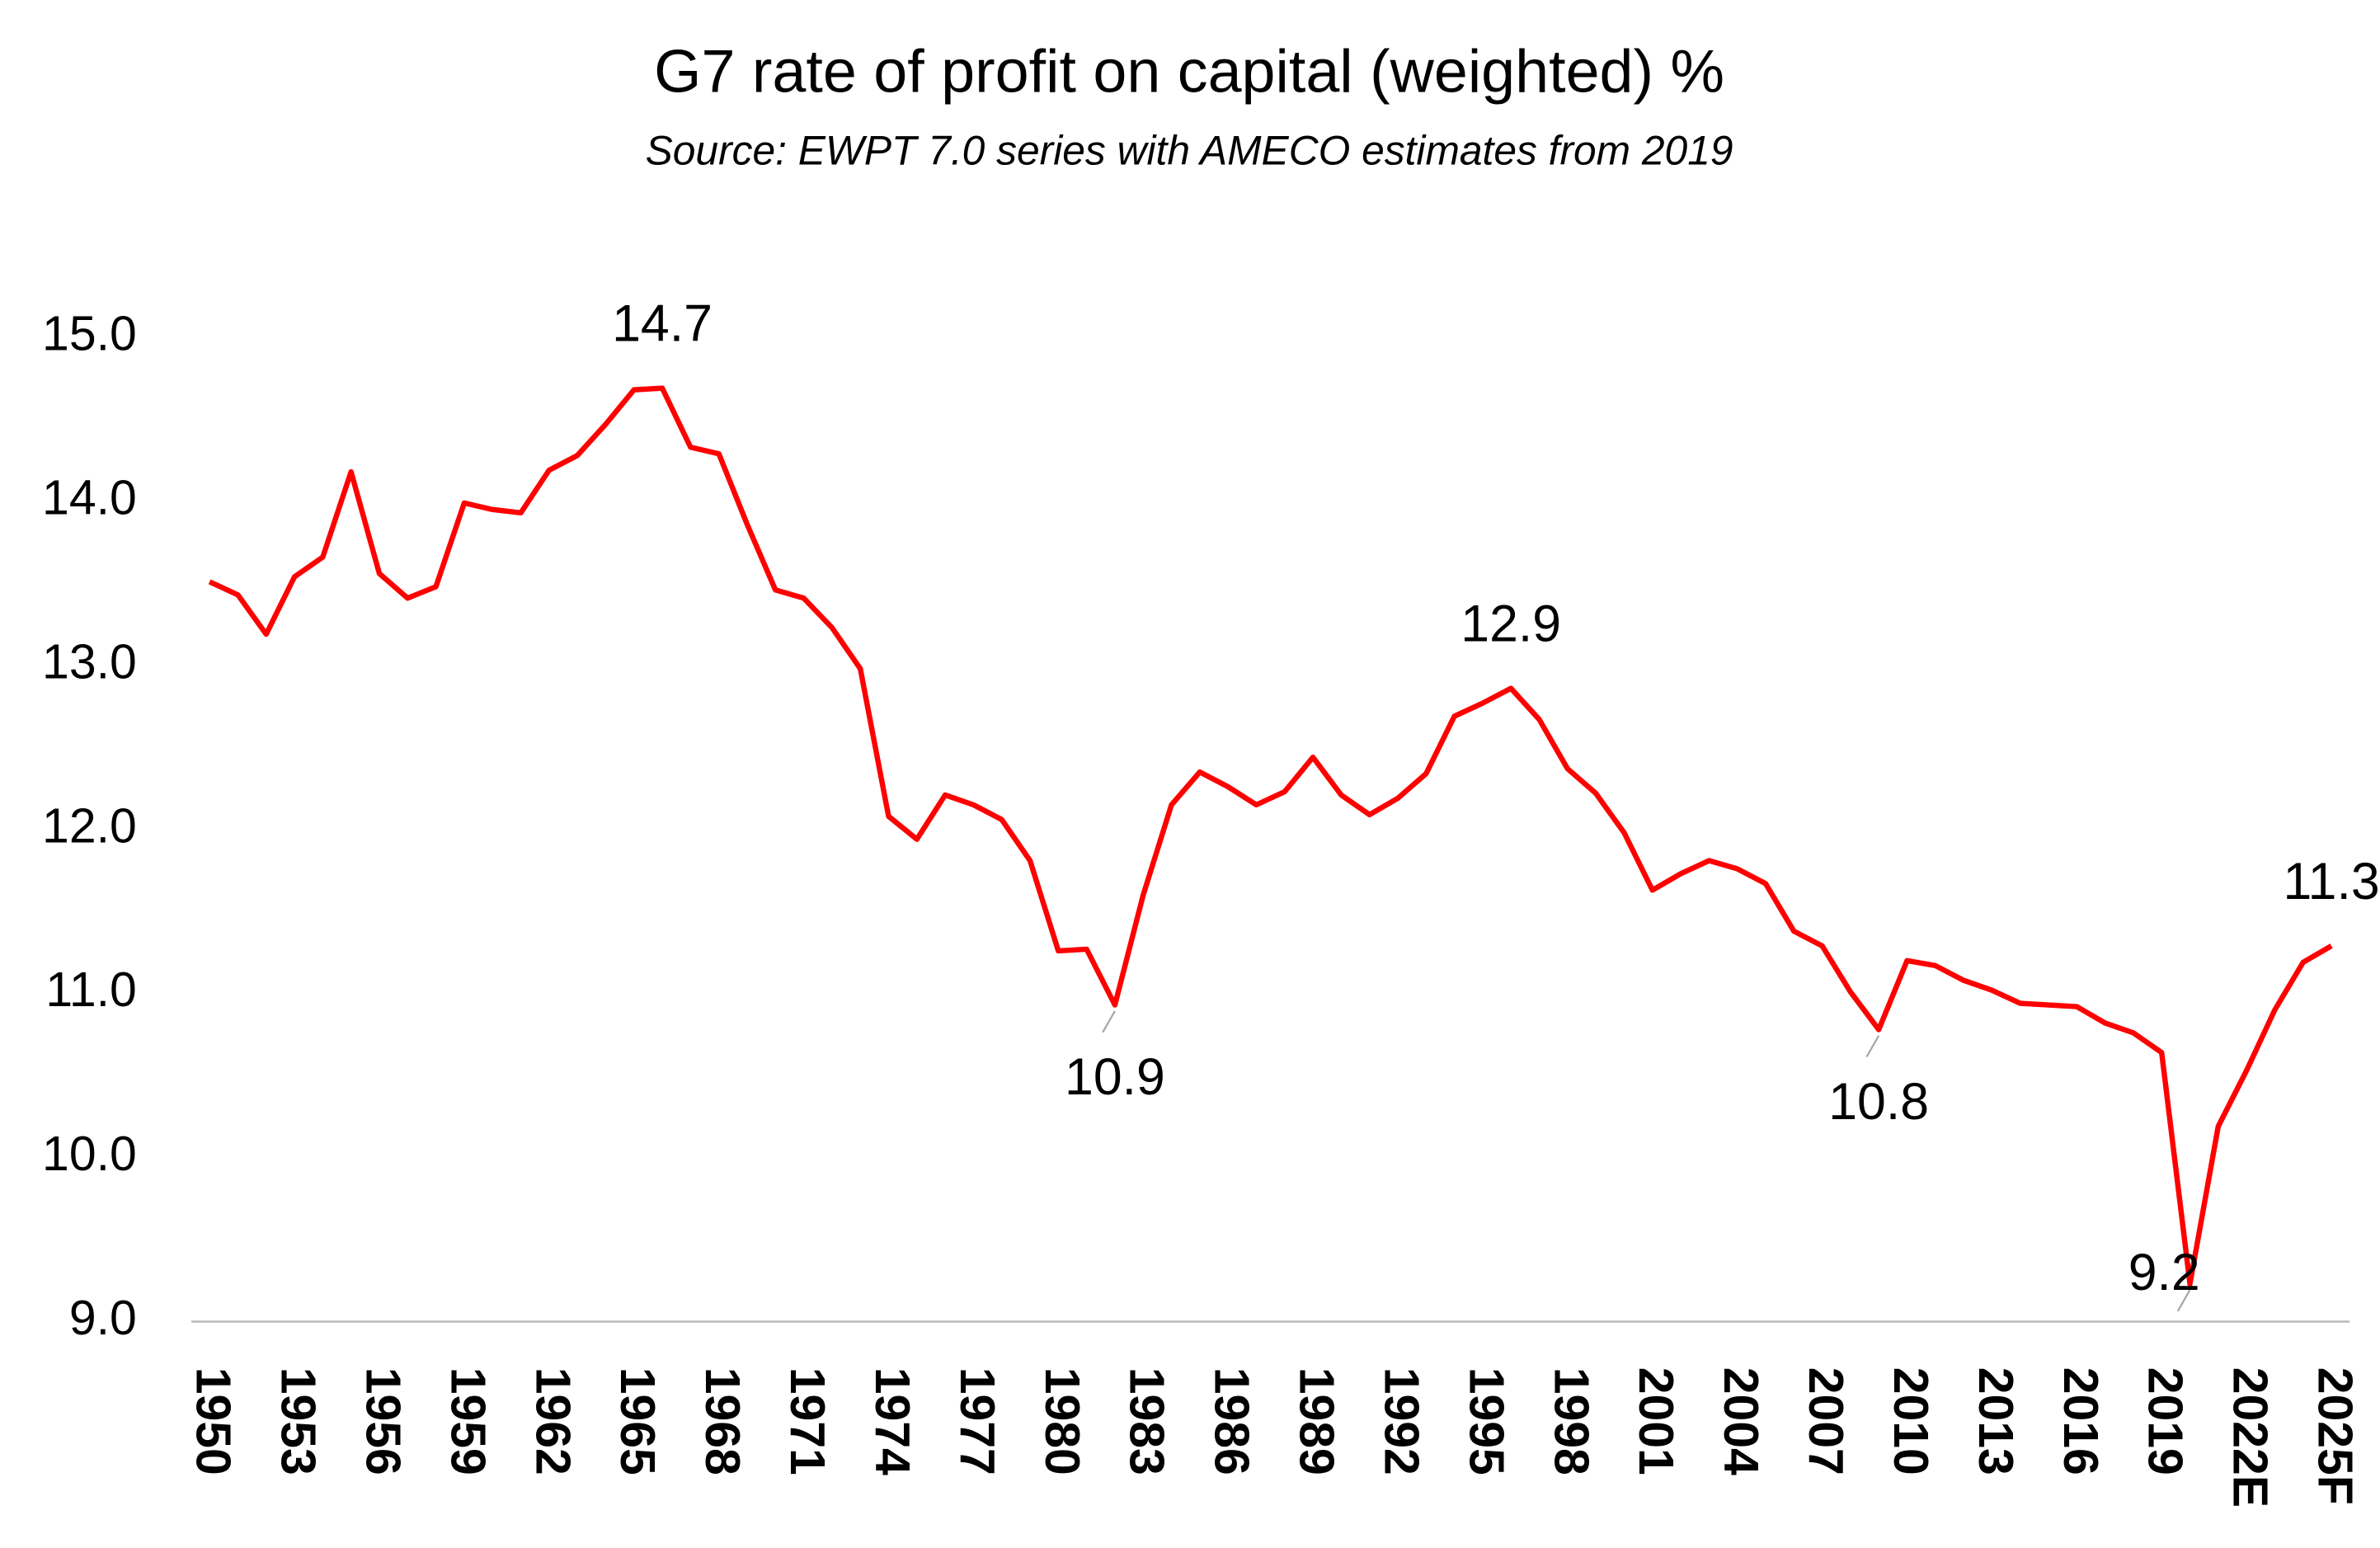 Image resolution: width=2380 pixels, height=1548 pixels. Describe the element at coordinates (103, 1318) in the screenshot. I see `y-tick-label: 9.0` at that location.